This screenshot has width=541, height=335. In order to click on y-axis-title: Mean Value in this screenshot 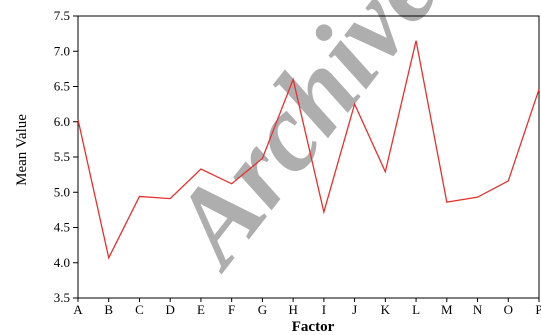, I will do `click(22, 150)`.